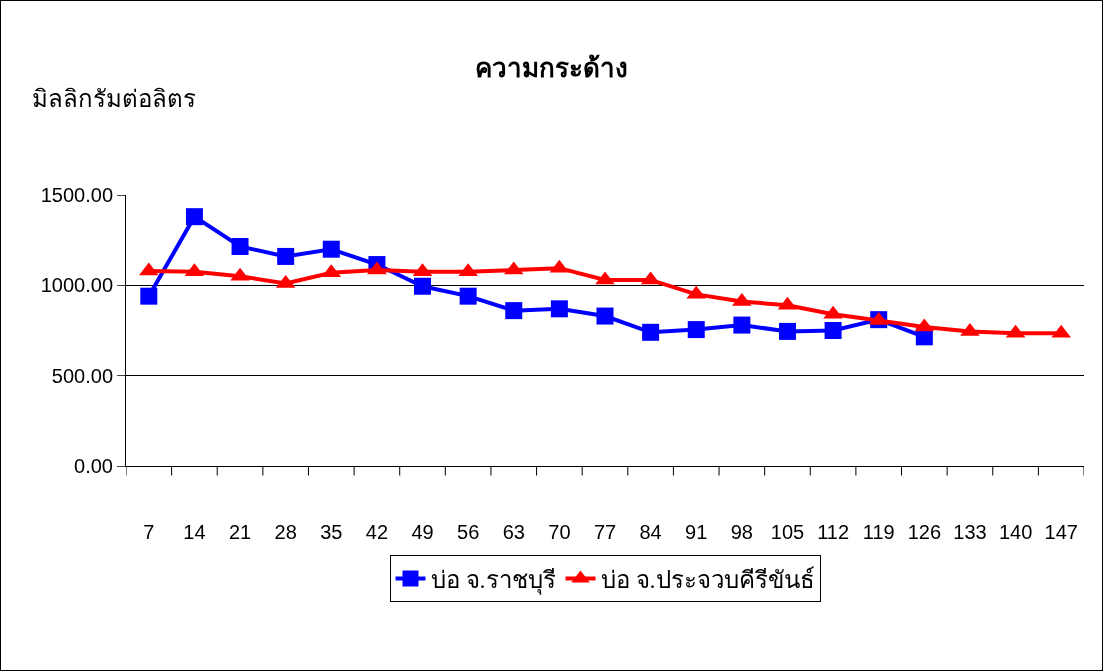  What do you see at coordinates (149, 532) in the screenshot?
I see `x-tick-label: 7` at bounding box center [149, 532].